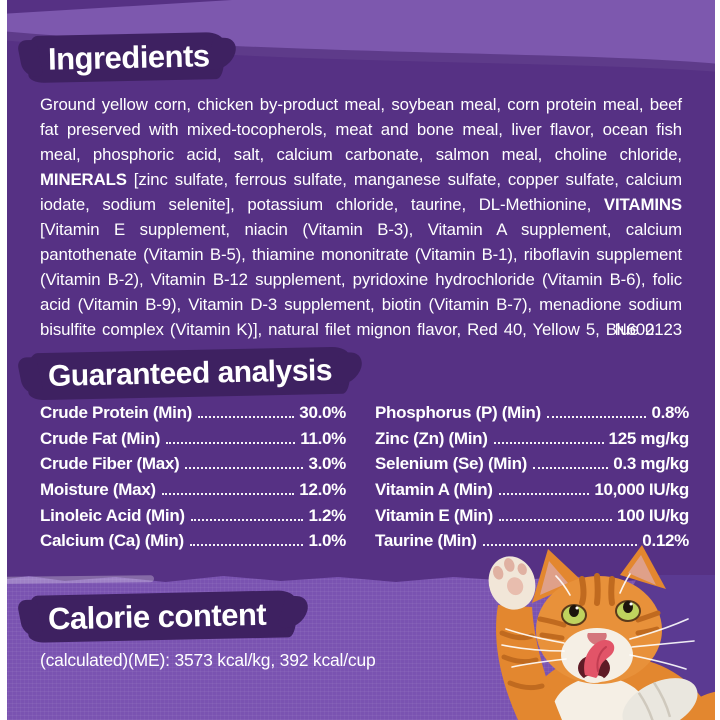 Image resolution: width=720 pixels, height=720 pixels. I want to click on calorie-content-heading: Calorie content, so click(157, 616).